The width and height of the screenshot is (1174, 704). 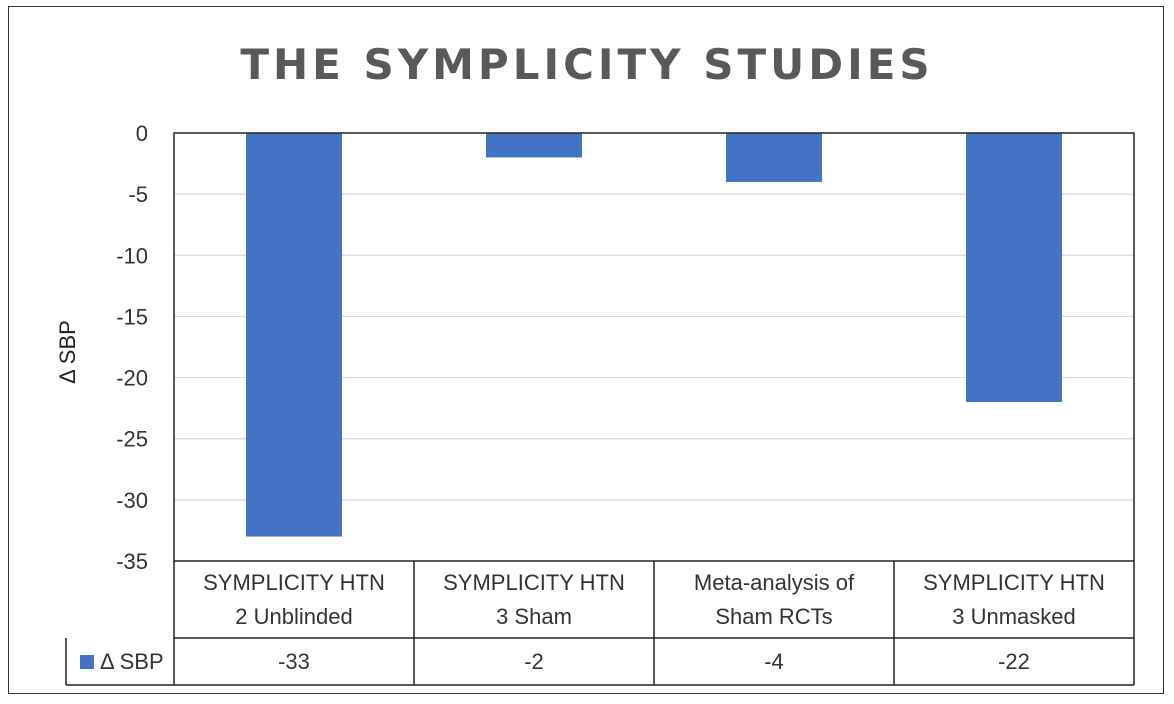 I want to click on category-label: SYMPLICITY HTN 3 Unmasked, so click(x=1014, y=599).